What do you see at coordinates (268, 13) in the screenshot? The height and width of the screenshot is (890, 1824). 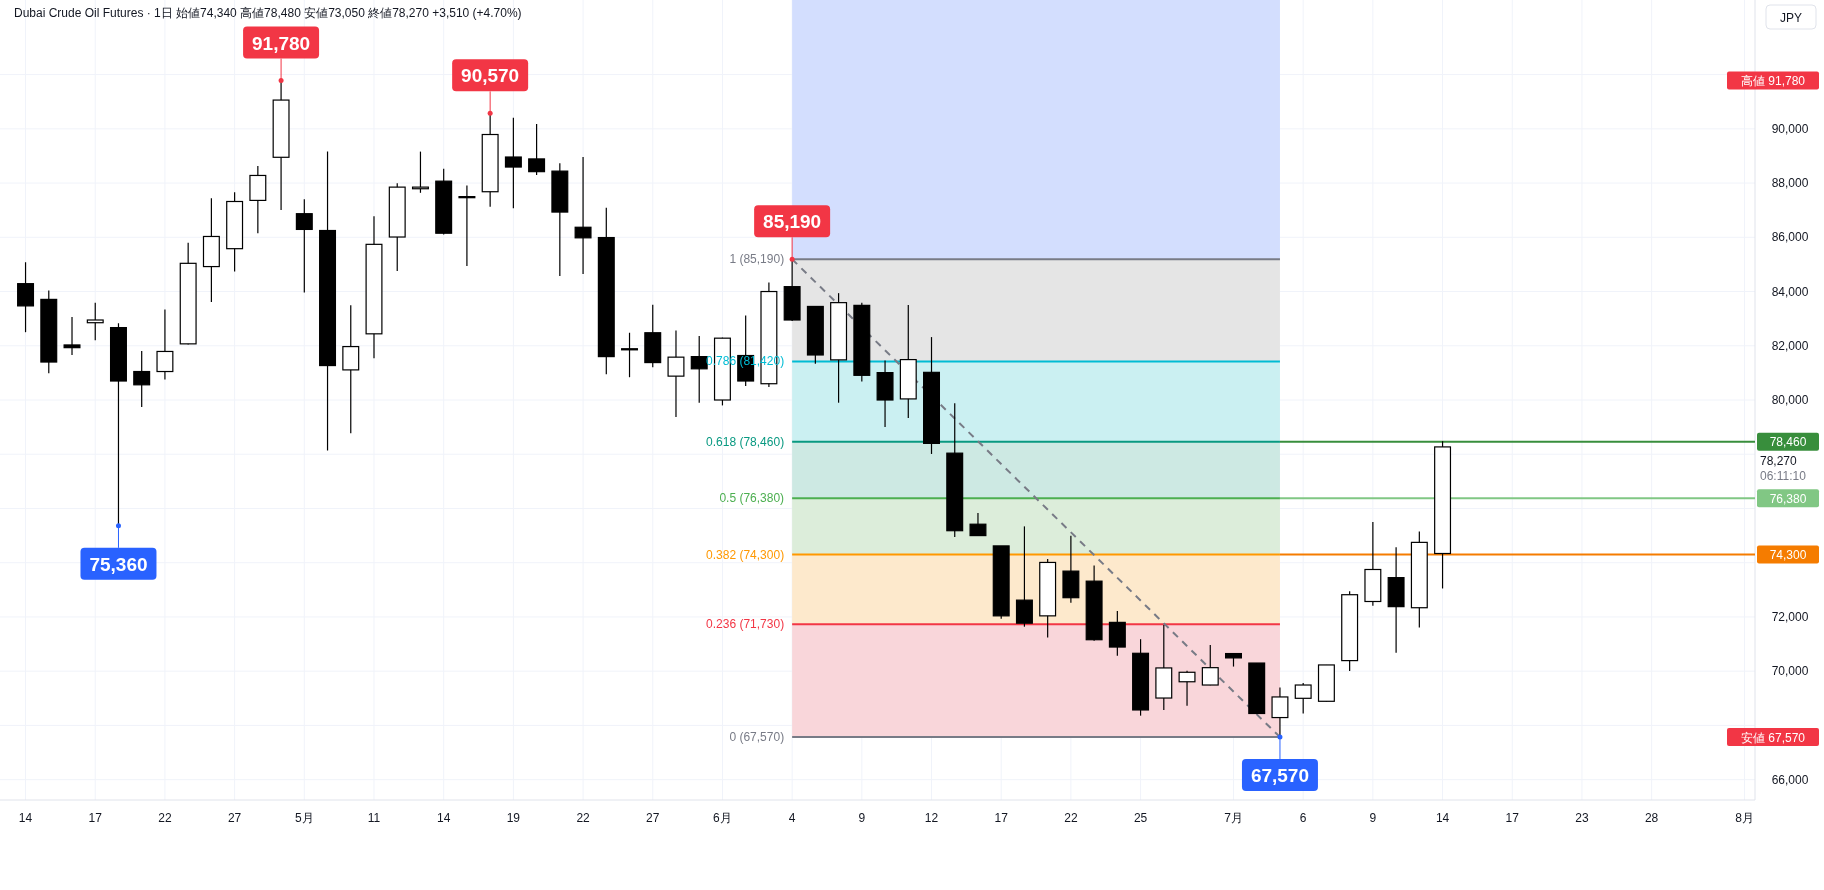 I see `text: Dubai Crude Oil Futures · 1日 始値74,340 高値78,480 安値73,050 終値78,270 +3,510 (+4.70%)` at bounding box center [268, 13].